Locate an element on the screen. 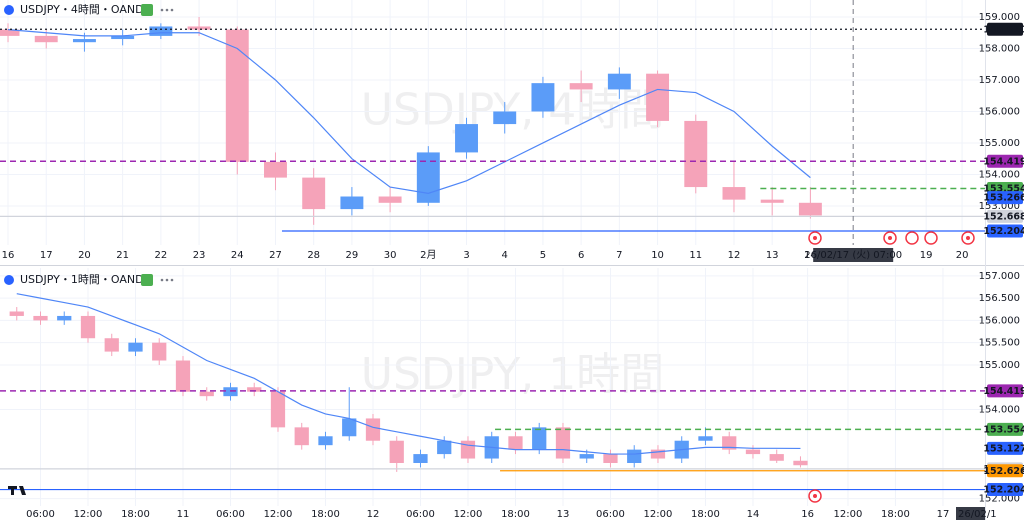 This screenshot has width=1024, height=520. x-tick-label: 7 is located at coordinates (619, 255).